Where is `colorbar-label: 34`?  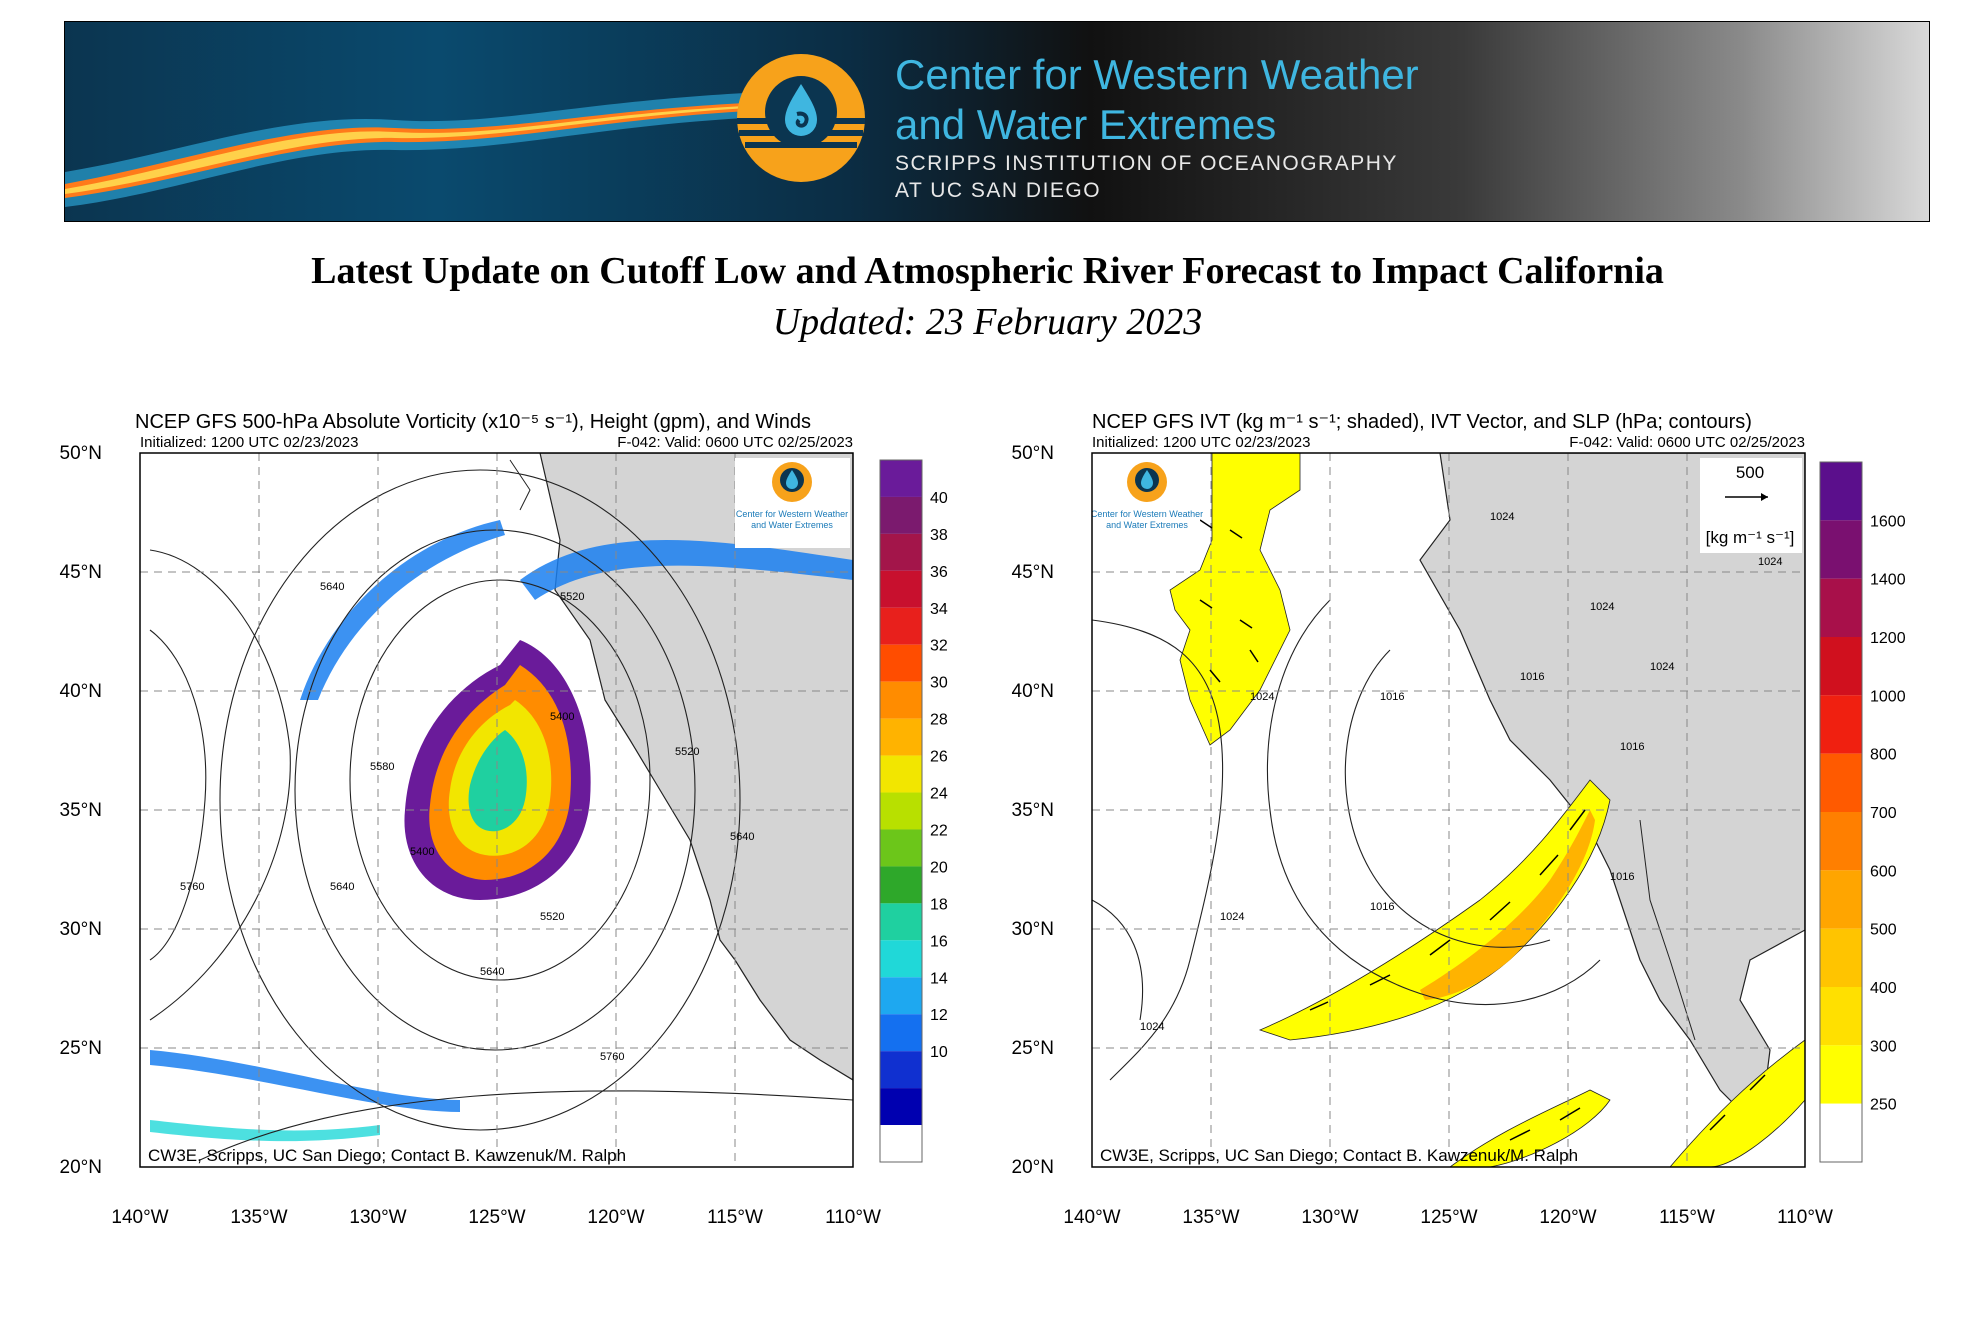
colorbar-label: 34 is located at coordinates (939, 609).